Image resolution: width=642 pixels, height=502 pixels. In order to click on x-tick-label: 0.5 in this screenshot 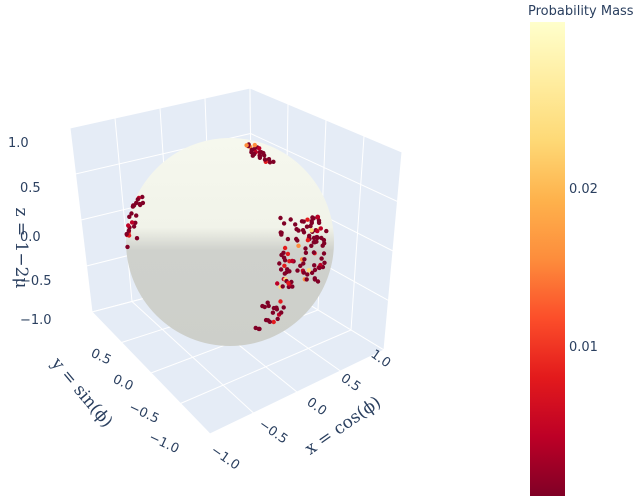, I will do `click(351, 383)`.